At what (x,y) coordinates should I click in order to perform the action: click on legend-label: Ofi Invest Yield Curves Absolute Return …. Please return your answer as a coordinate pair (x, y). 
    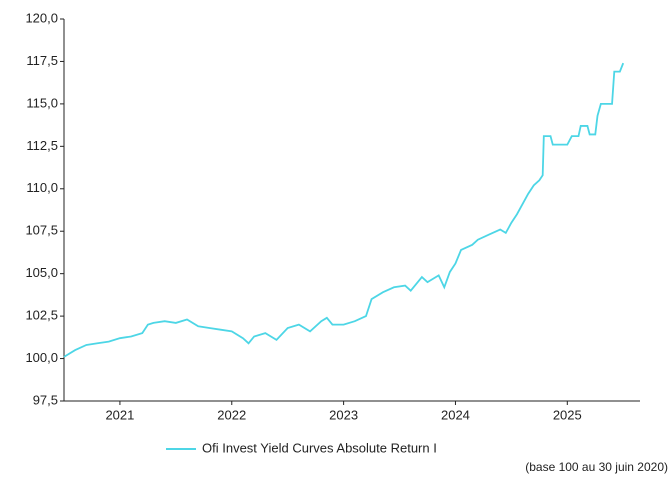
    Looking at the image, I should click on (319, 447).